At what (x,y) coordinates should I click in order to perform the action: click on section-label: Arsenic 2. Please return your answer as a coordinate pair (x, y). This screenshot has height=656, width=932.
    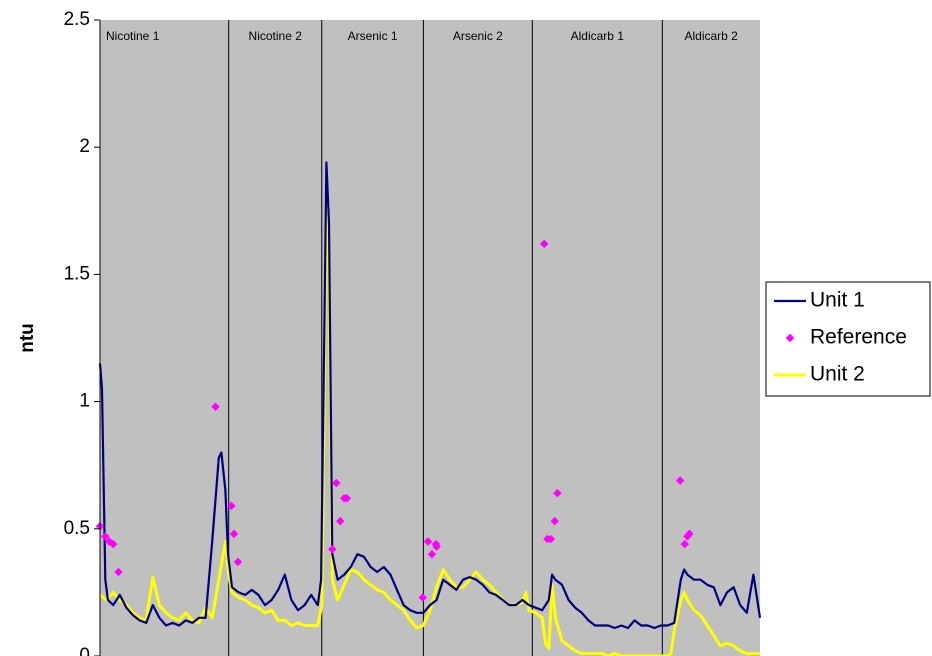
    Looking at the image, I should click on (478, 36).